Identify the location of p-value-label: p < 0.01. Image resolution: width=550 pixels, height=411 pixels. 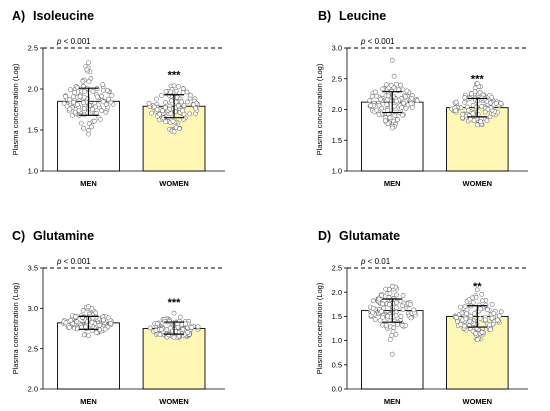
(375, 261).